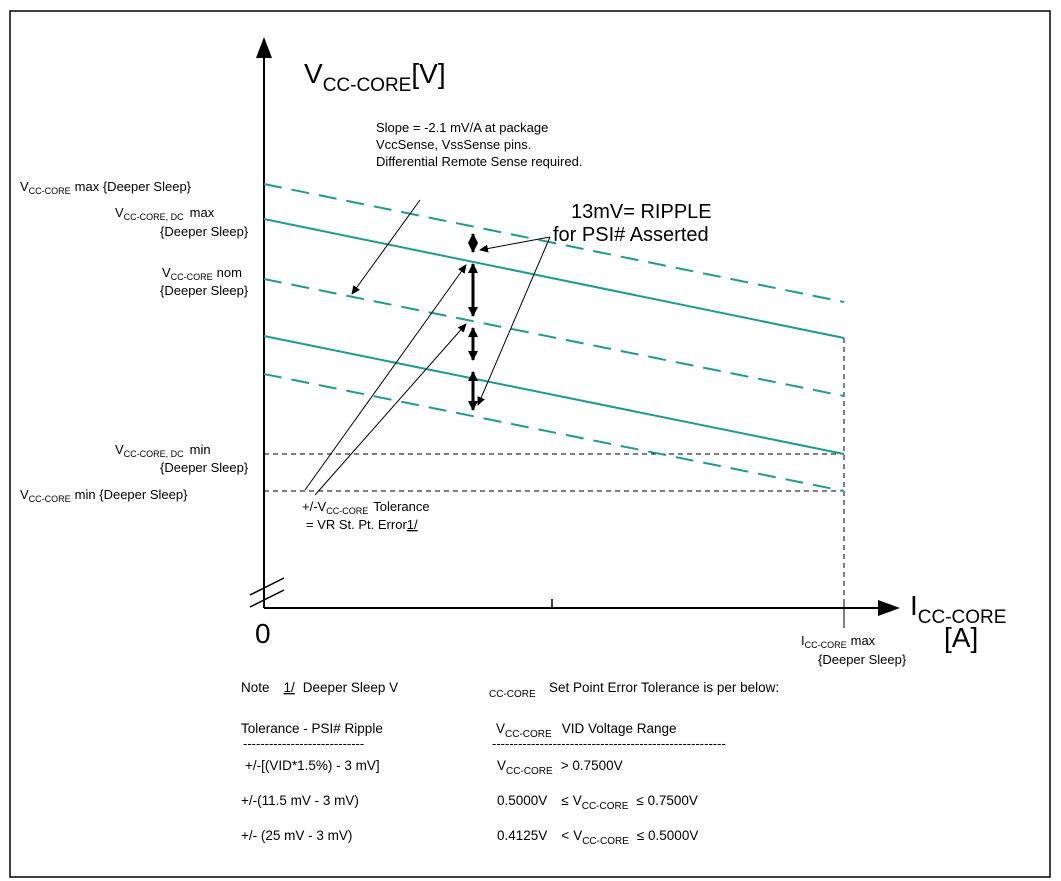  What do you see at coordinates (104, 495) in the screenshot?
I see `vmin-label: VCC-CORE min {Deeper Sleep}` at bounding box center [104, 495].